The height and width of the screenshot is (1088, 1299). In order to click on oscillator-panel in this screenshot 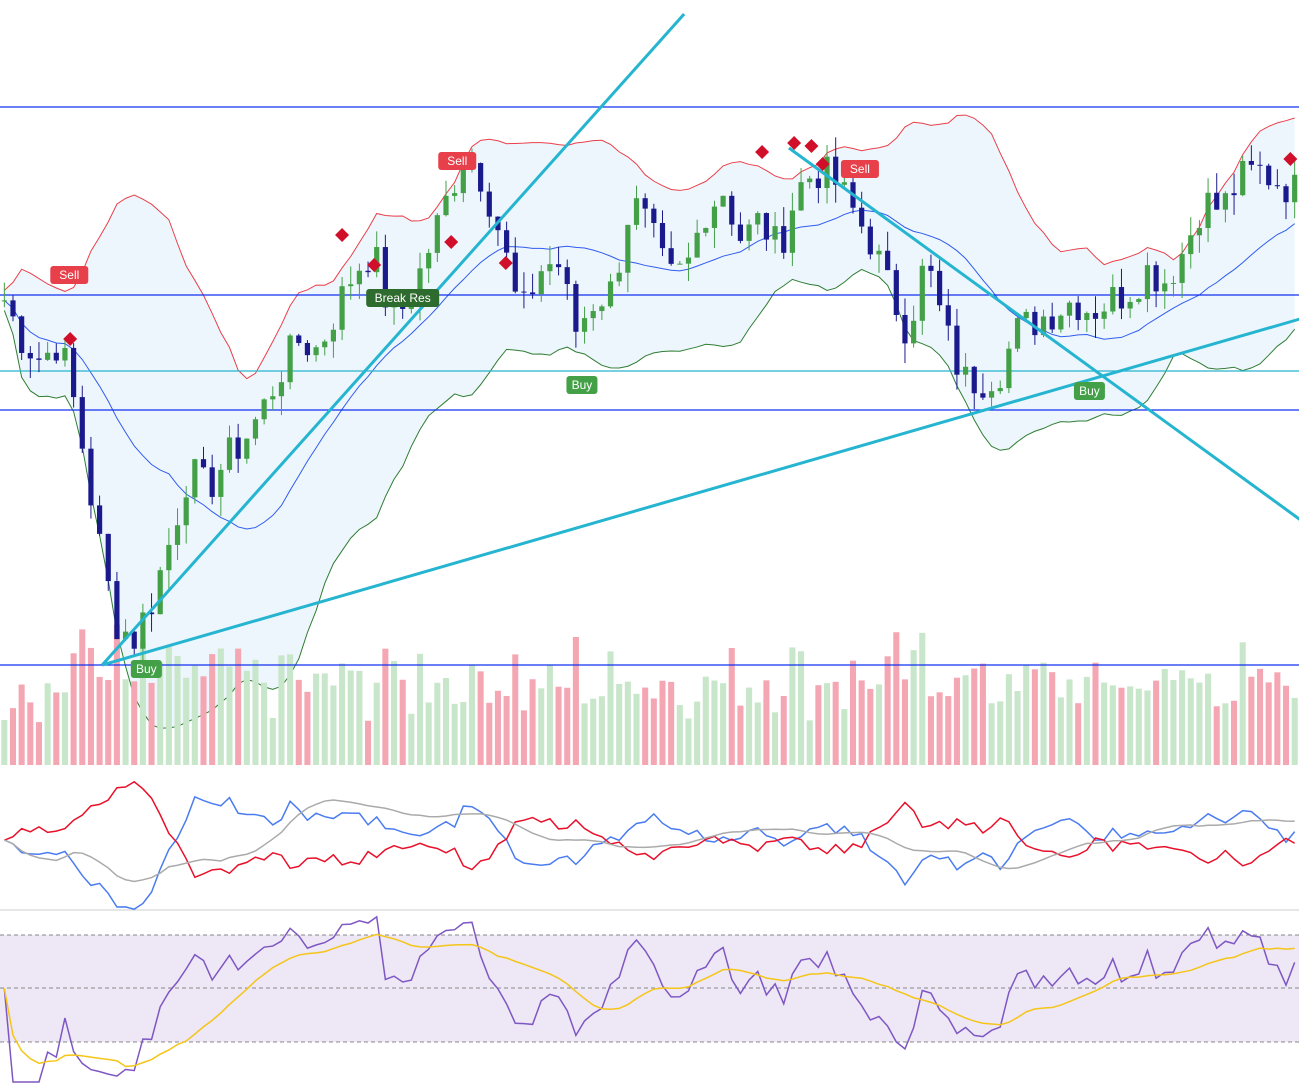, I will do `click(650, 845)`.